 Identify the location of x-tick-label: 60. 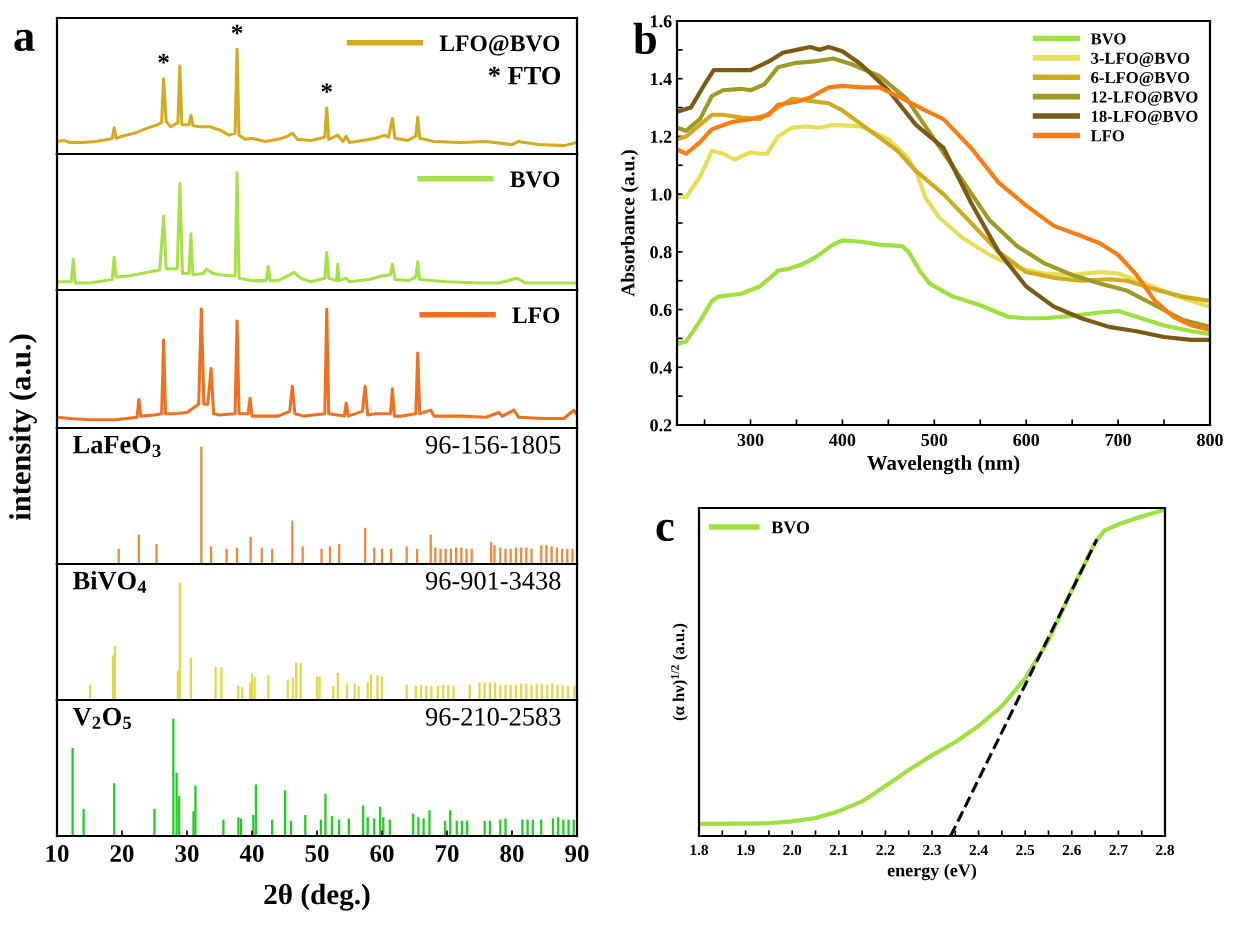
(382, 853).